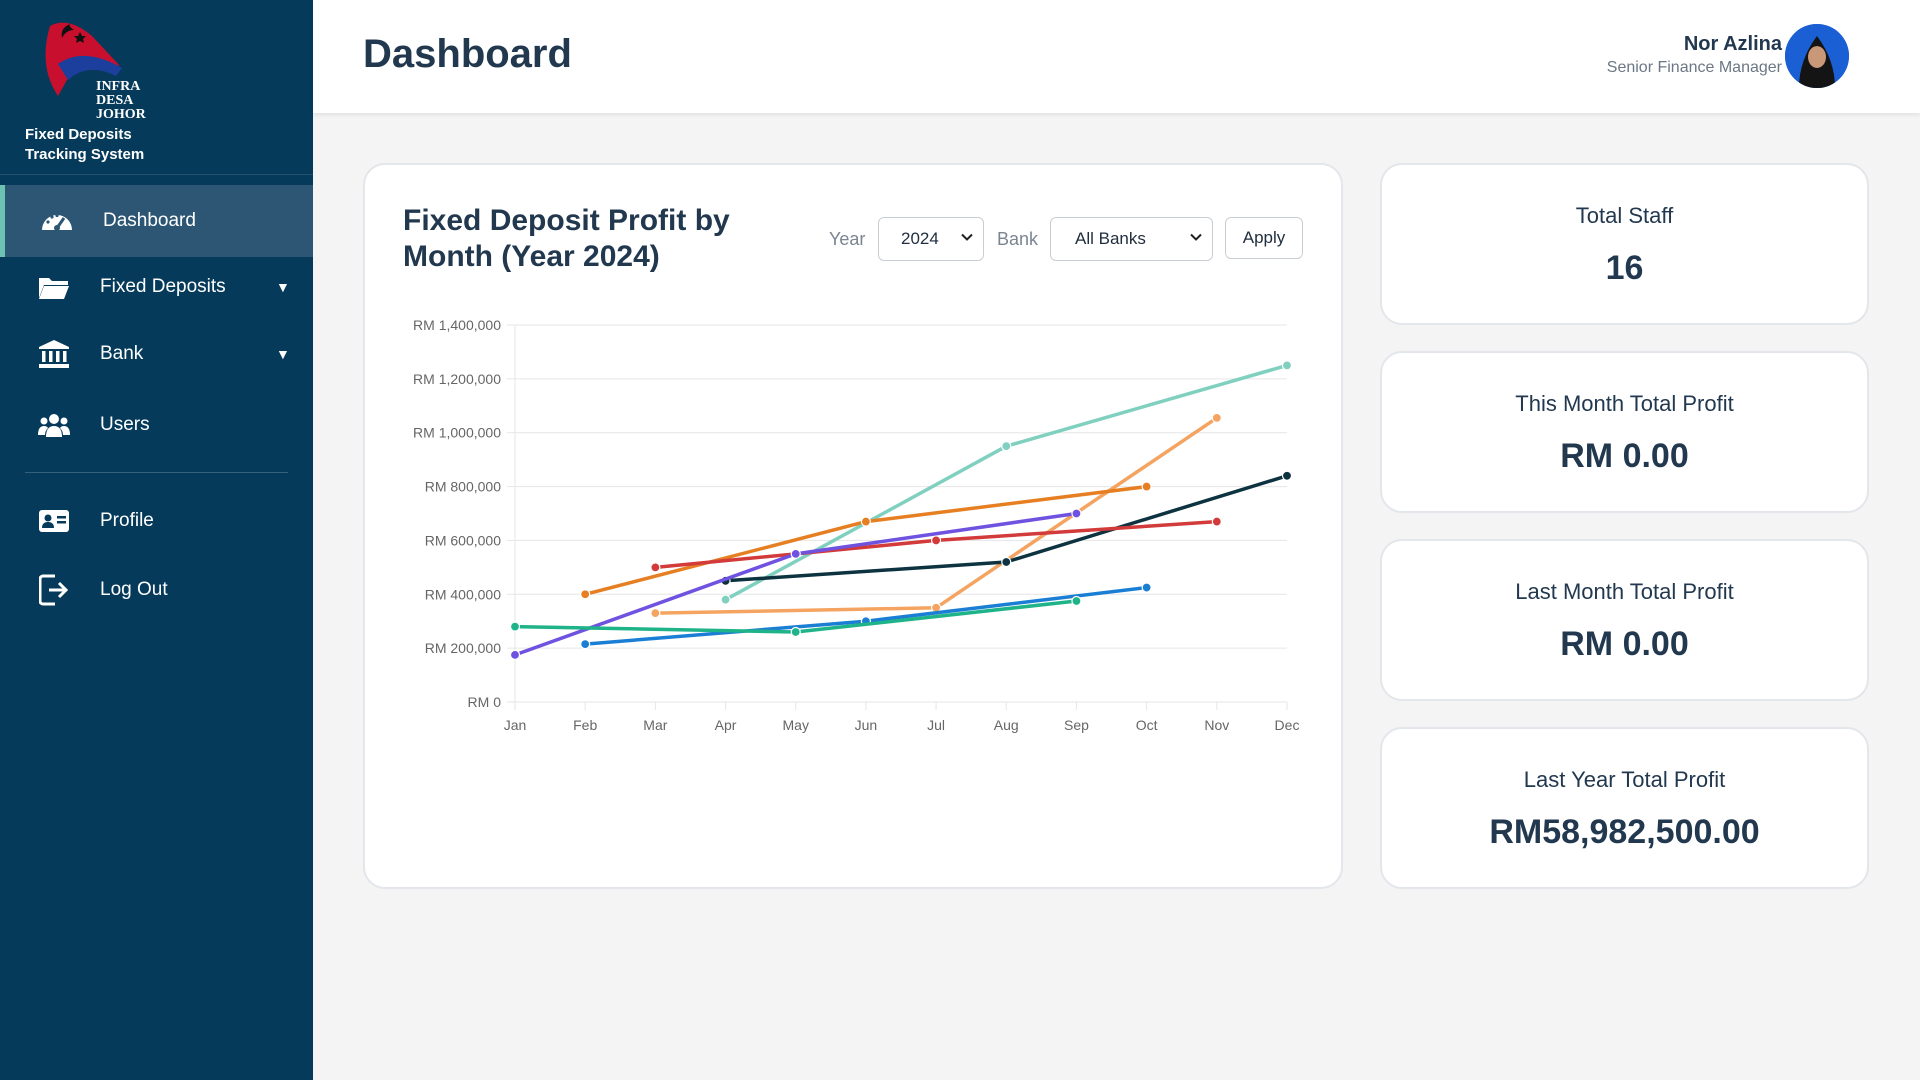  Describe the element at coordinates (54, 521) in the screenshot. I see `id-card-icon` at that location.